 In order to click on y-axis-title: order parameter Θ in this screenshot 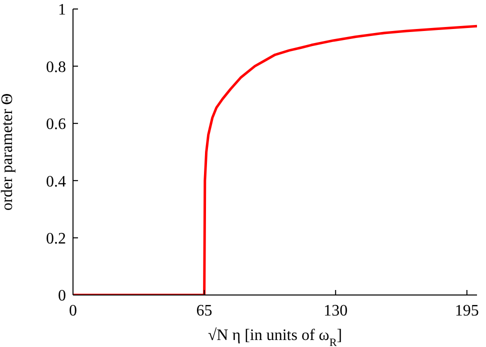, I will do `click(8, 152)`.